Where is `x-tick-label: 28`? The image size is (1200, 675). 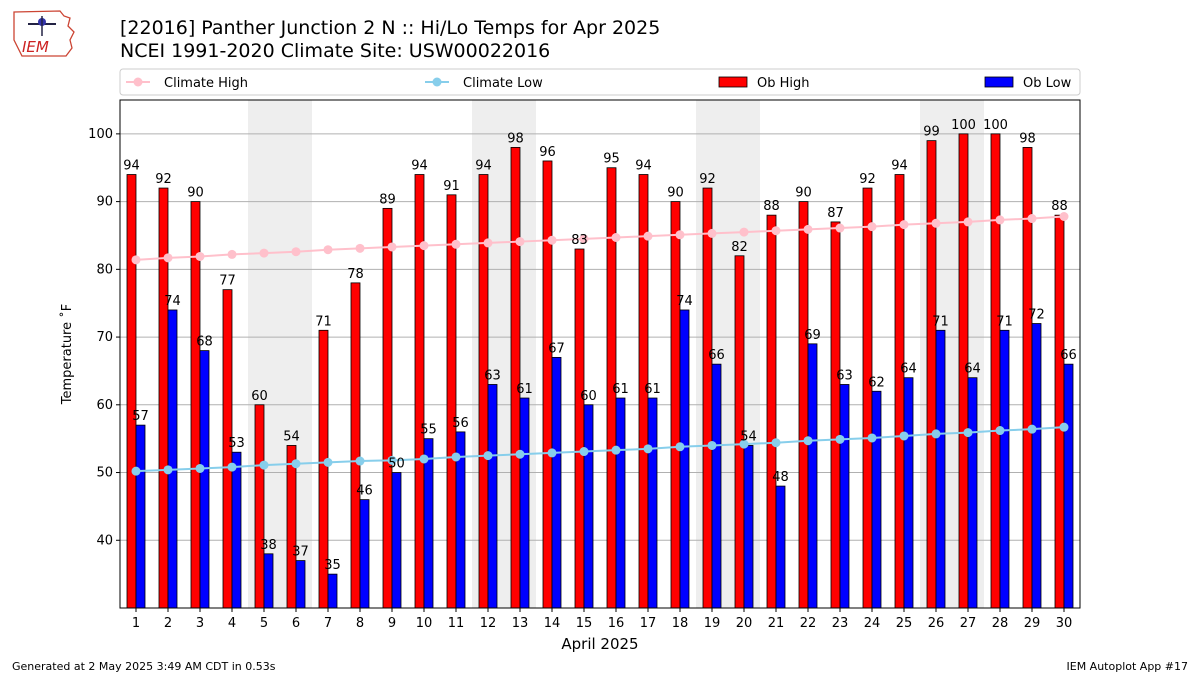
x-tick-label: 28 is located at coordinates (1000, 623).